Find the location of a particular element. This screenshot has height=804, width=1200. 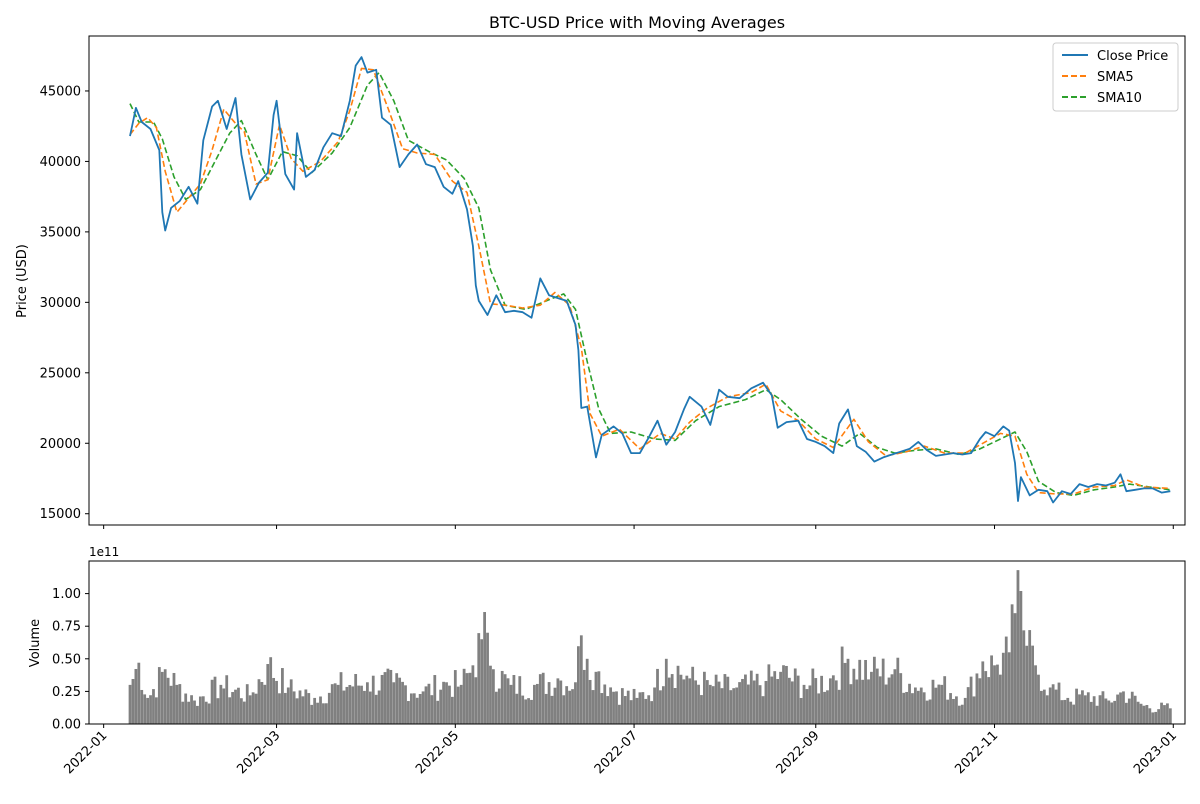

volume-y-tick-label: 0.50 is located at coordinates (66, 659).